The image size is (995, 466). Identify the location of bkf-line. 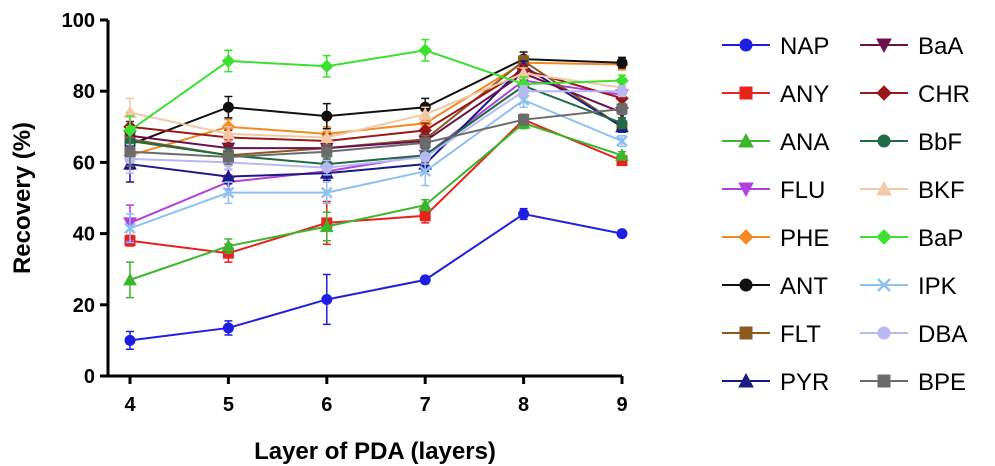
(376, 105).